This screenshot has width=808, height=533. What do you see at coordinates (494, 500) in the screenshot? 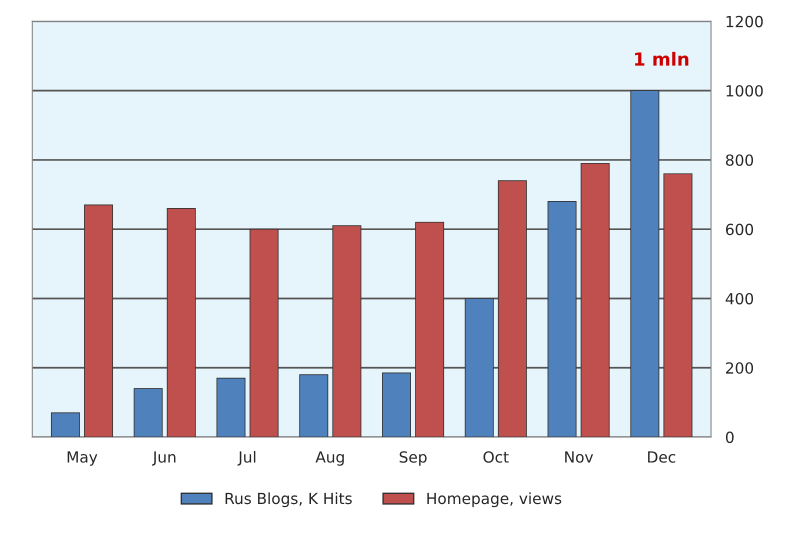
I see `legend-label: Homepage, views` at bounding box center [494, 500].